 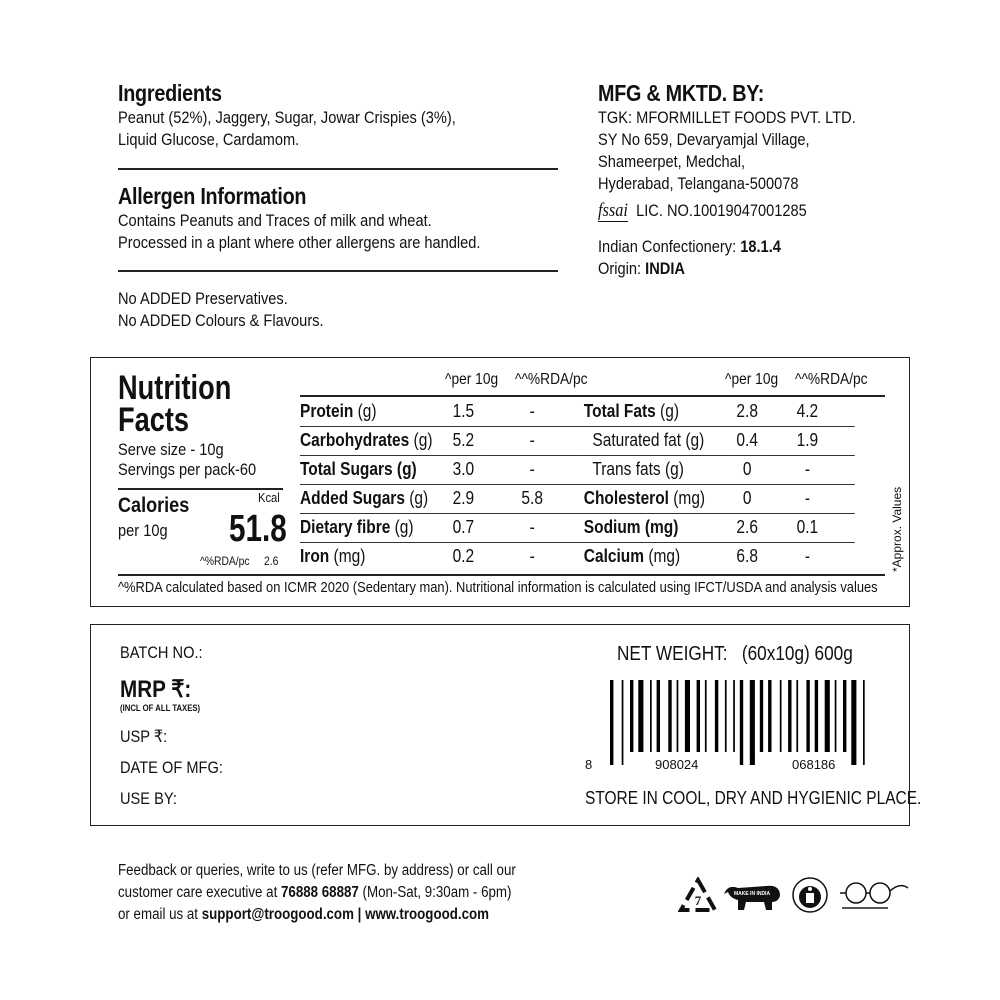 What do you see at coordinates (752, 894) in the screenshot?
I see `svg-text: MAKE IN INDIA` at bounding box center [752, 894].